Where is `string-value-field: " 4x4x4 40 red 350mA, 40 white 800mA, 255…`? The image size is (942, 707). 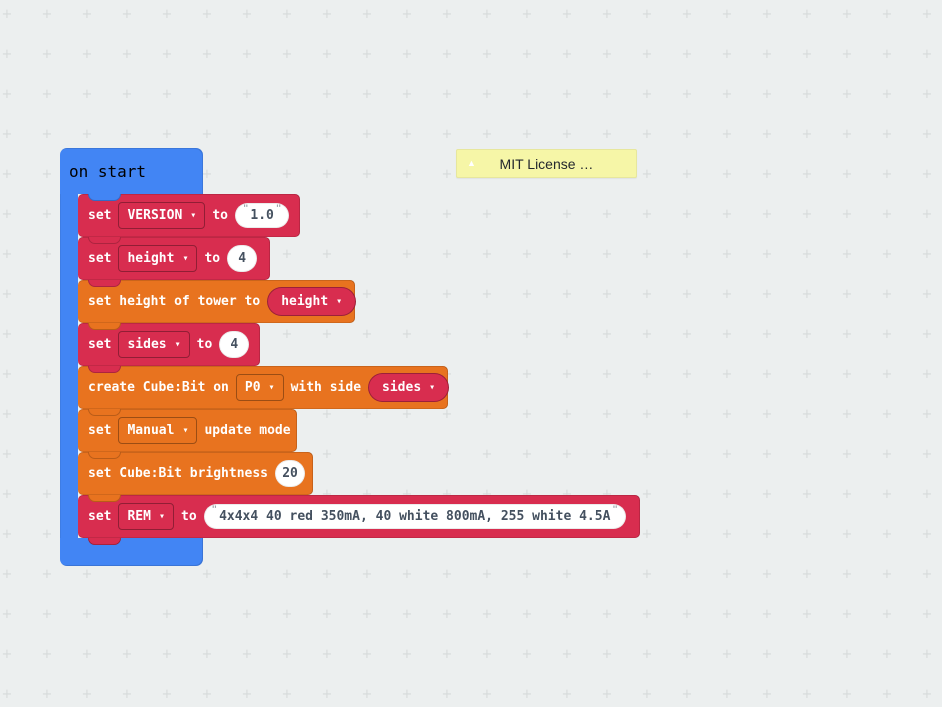
string-value-field: " 4x4x4 40 red 350mA, 40 white 800mA, 255… is located at coordinates (414, 516).